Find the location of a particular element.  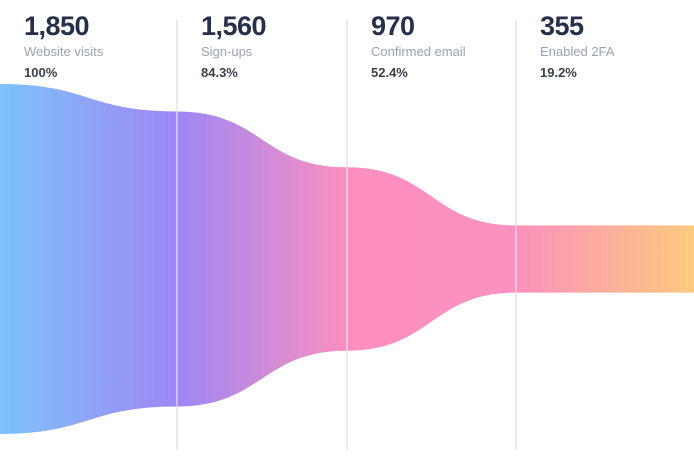

funnel-stage-header: 1,560 Sign-ups 84.3% is located at coordinates (234, 45).